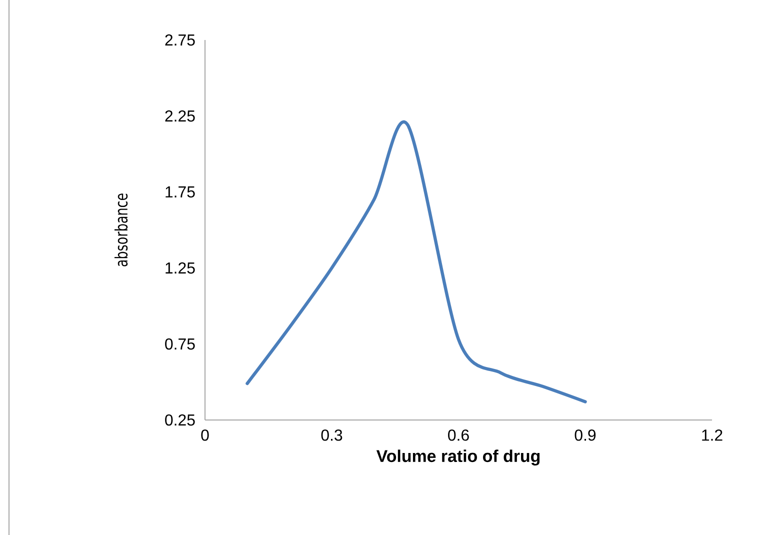  I want to click on x-tick-label: 0.6, so click(458, 435).